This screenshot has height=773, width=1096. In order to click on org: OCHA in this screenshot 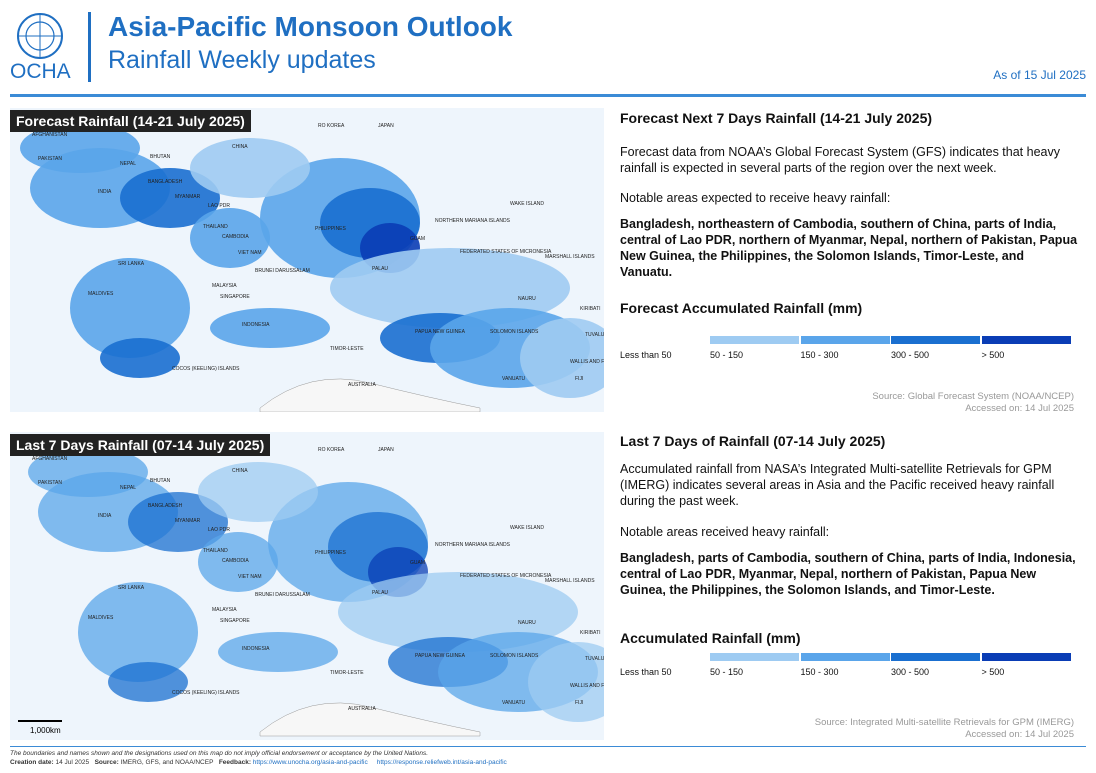, I will do `click(40, 71)`.